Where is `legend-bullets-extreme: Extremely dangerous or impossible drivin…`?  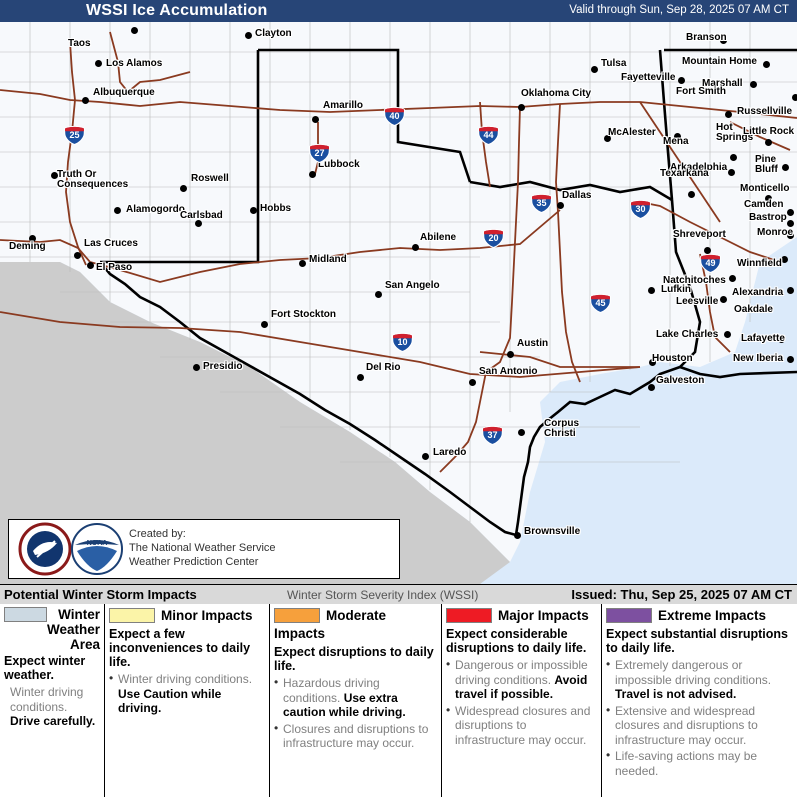
legend-bullets-extreme: Extremely dangerous or impossible drivin… is located at coordinates (699, 717).